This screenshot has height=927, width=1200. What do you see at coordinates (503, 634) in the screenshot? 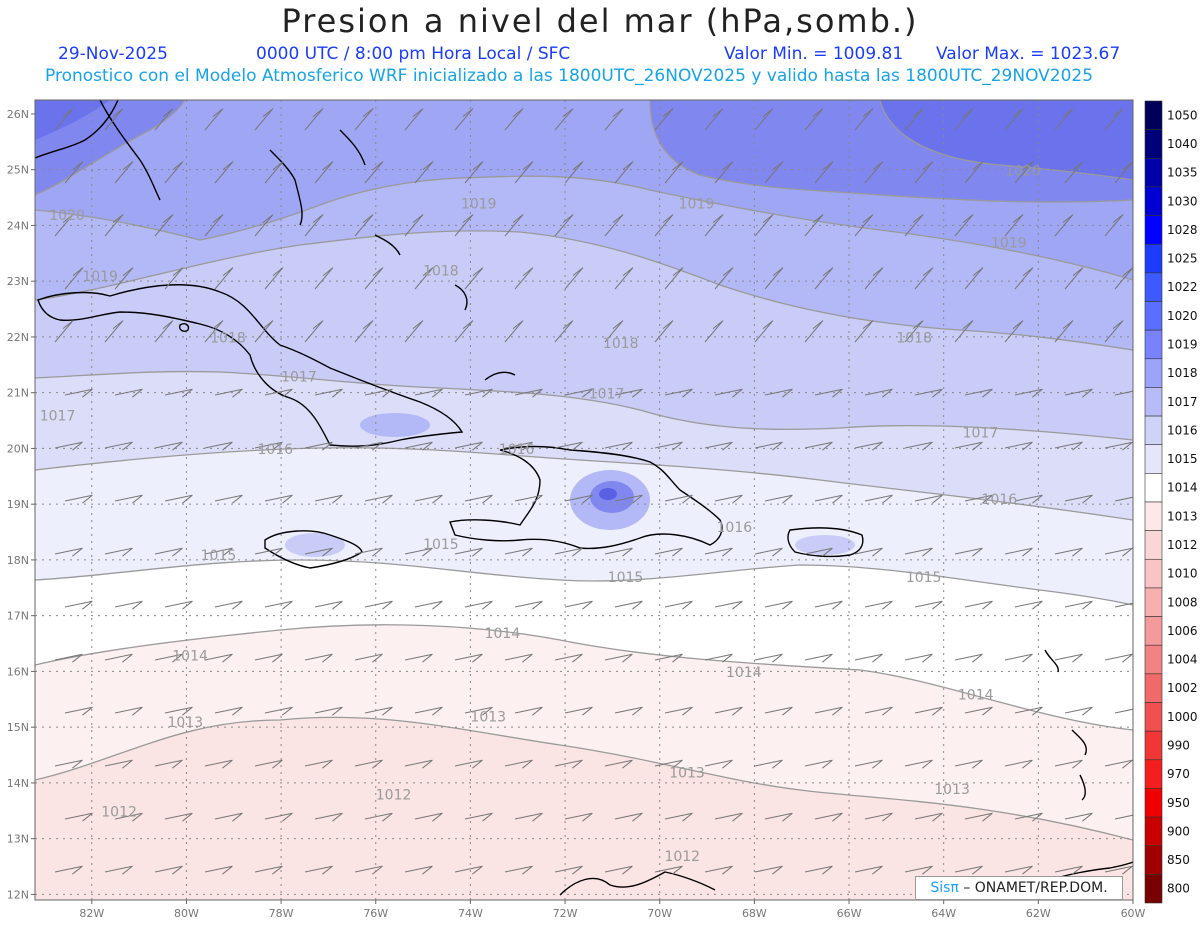
I see `isobar-label: 1014` at bounding box center [503, 634].